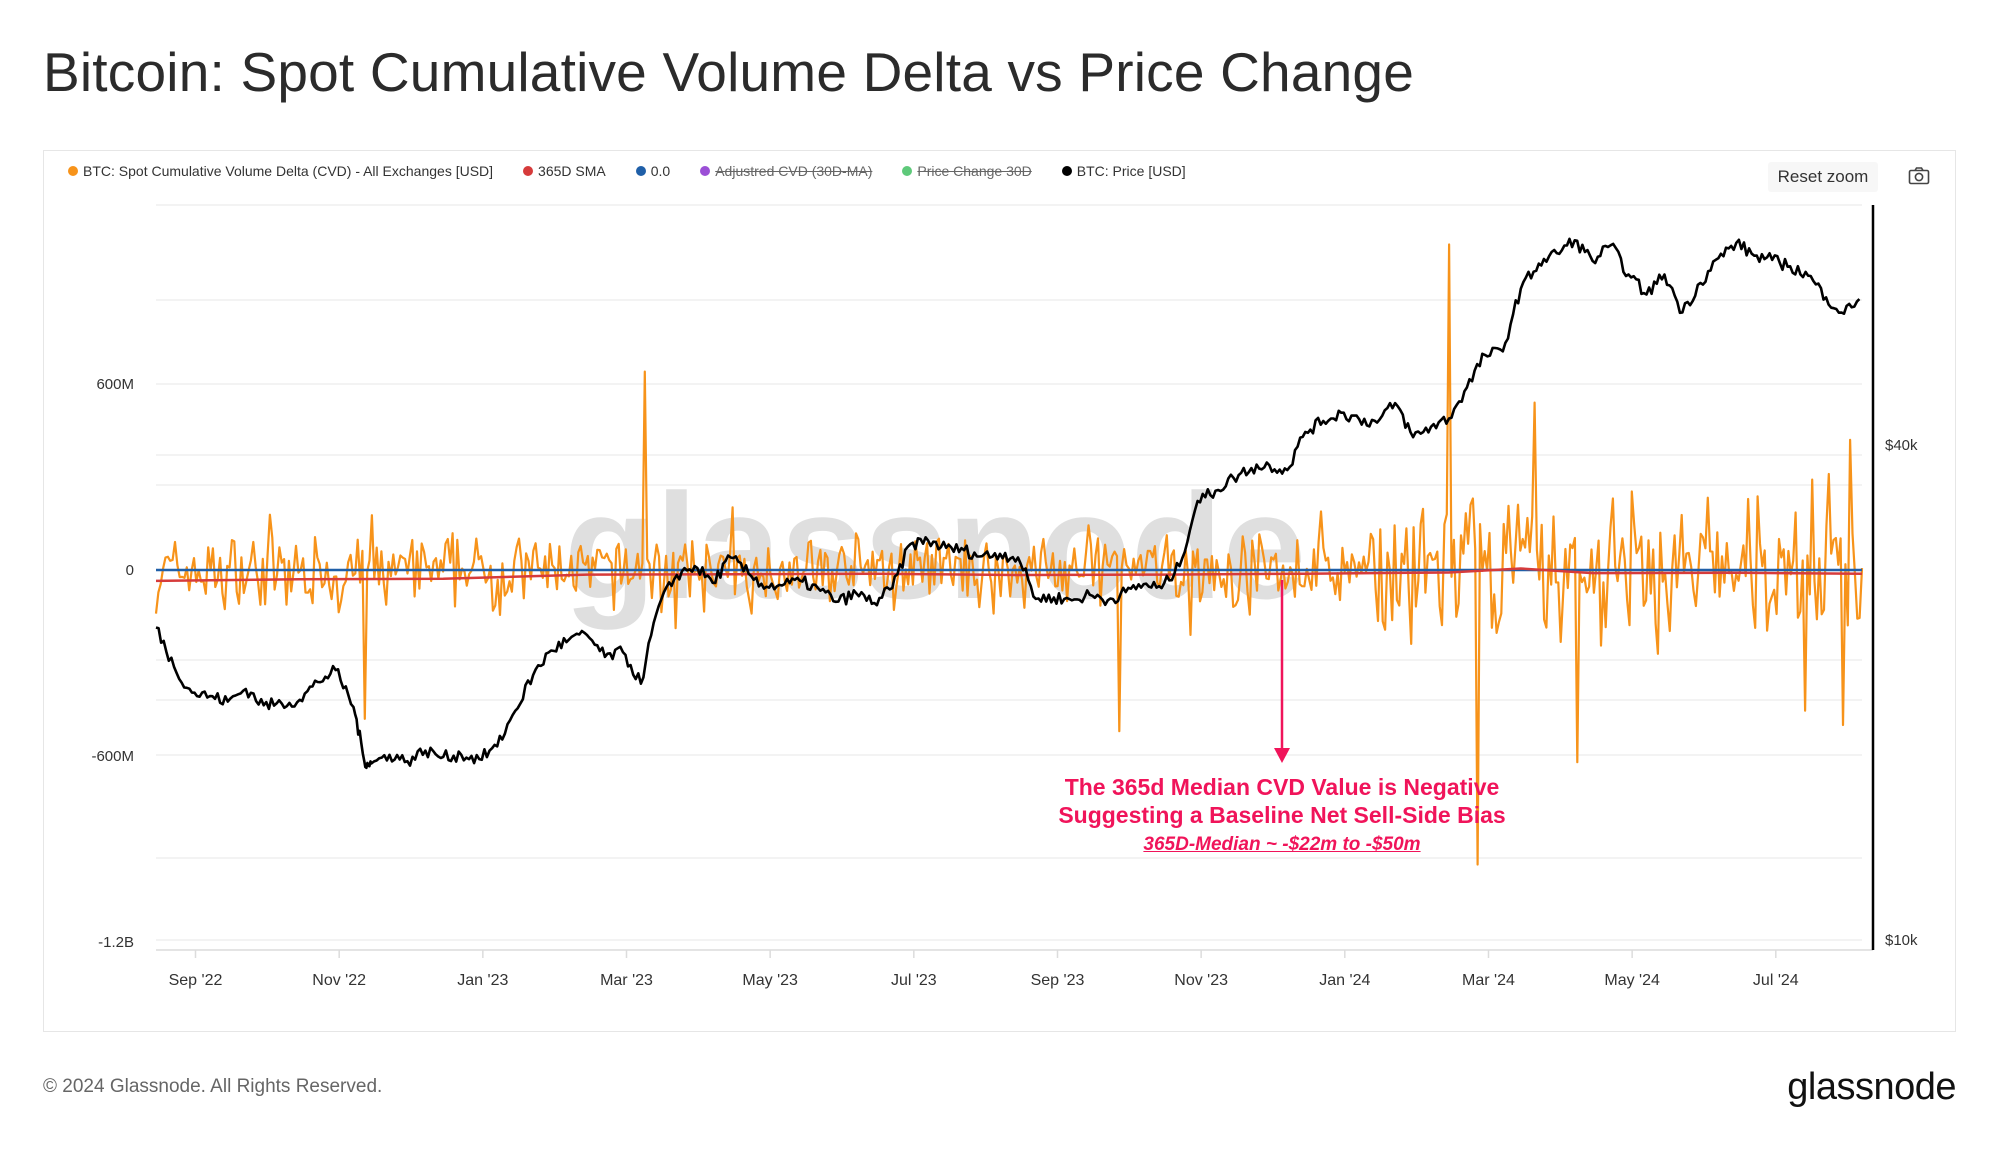 This screenshot has height=1152, width=2000. Describe the element at coordinates (1009, 575) in the screenshot. I see `sma-365d-line` at that location.